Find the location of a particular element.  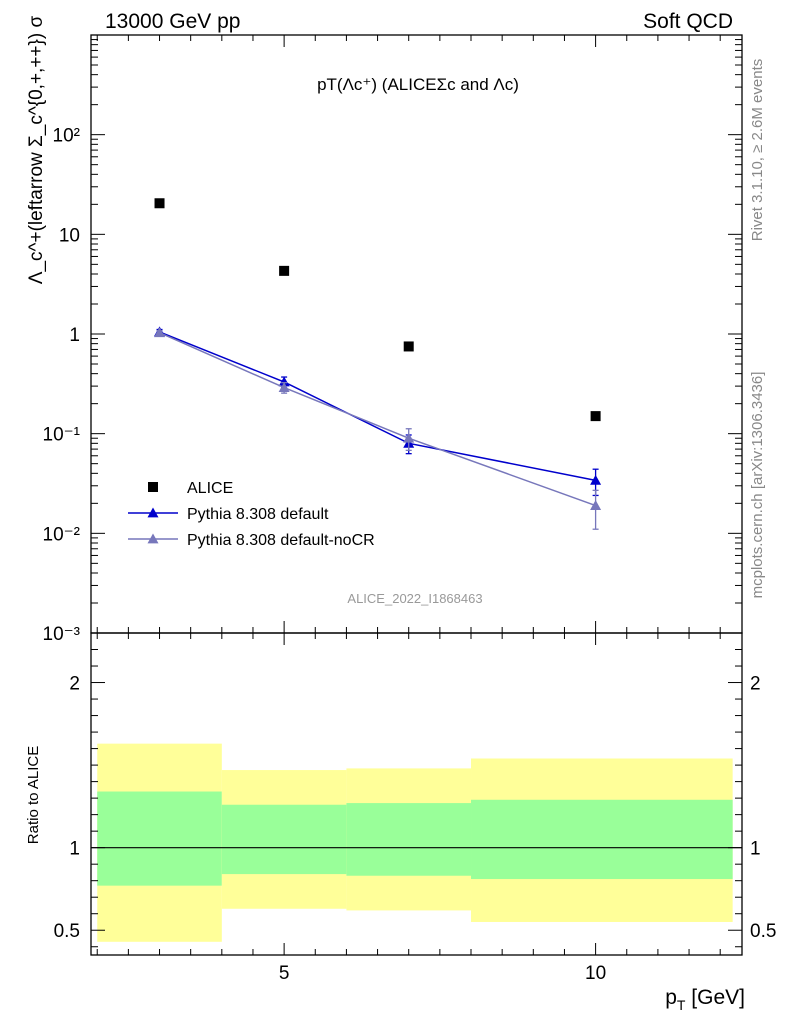

header-left-label: 13000 GeV pp is located at coordinates (172, 21).